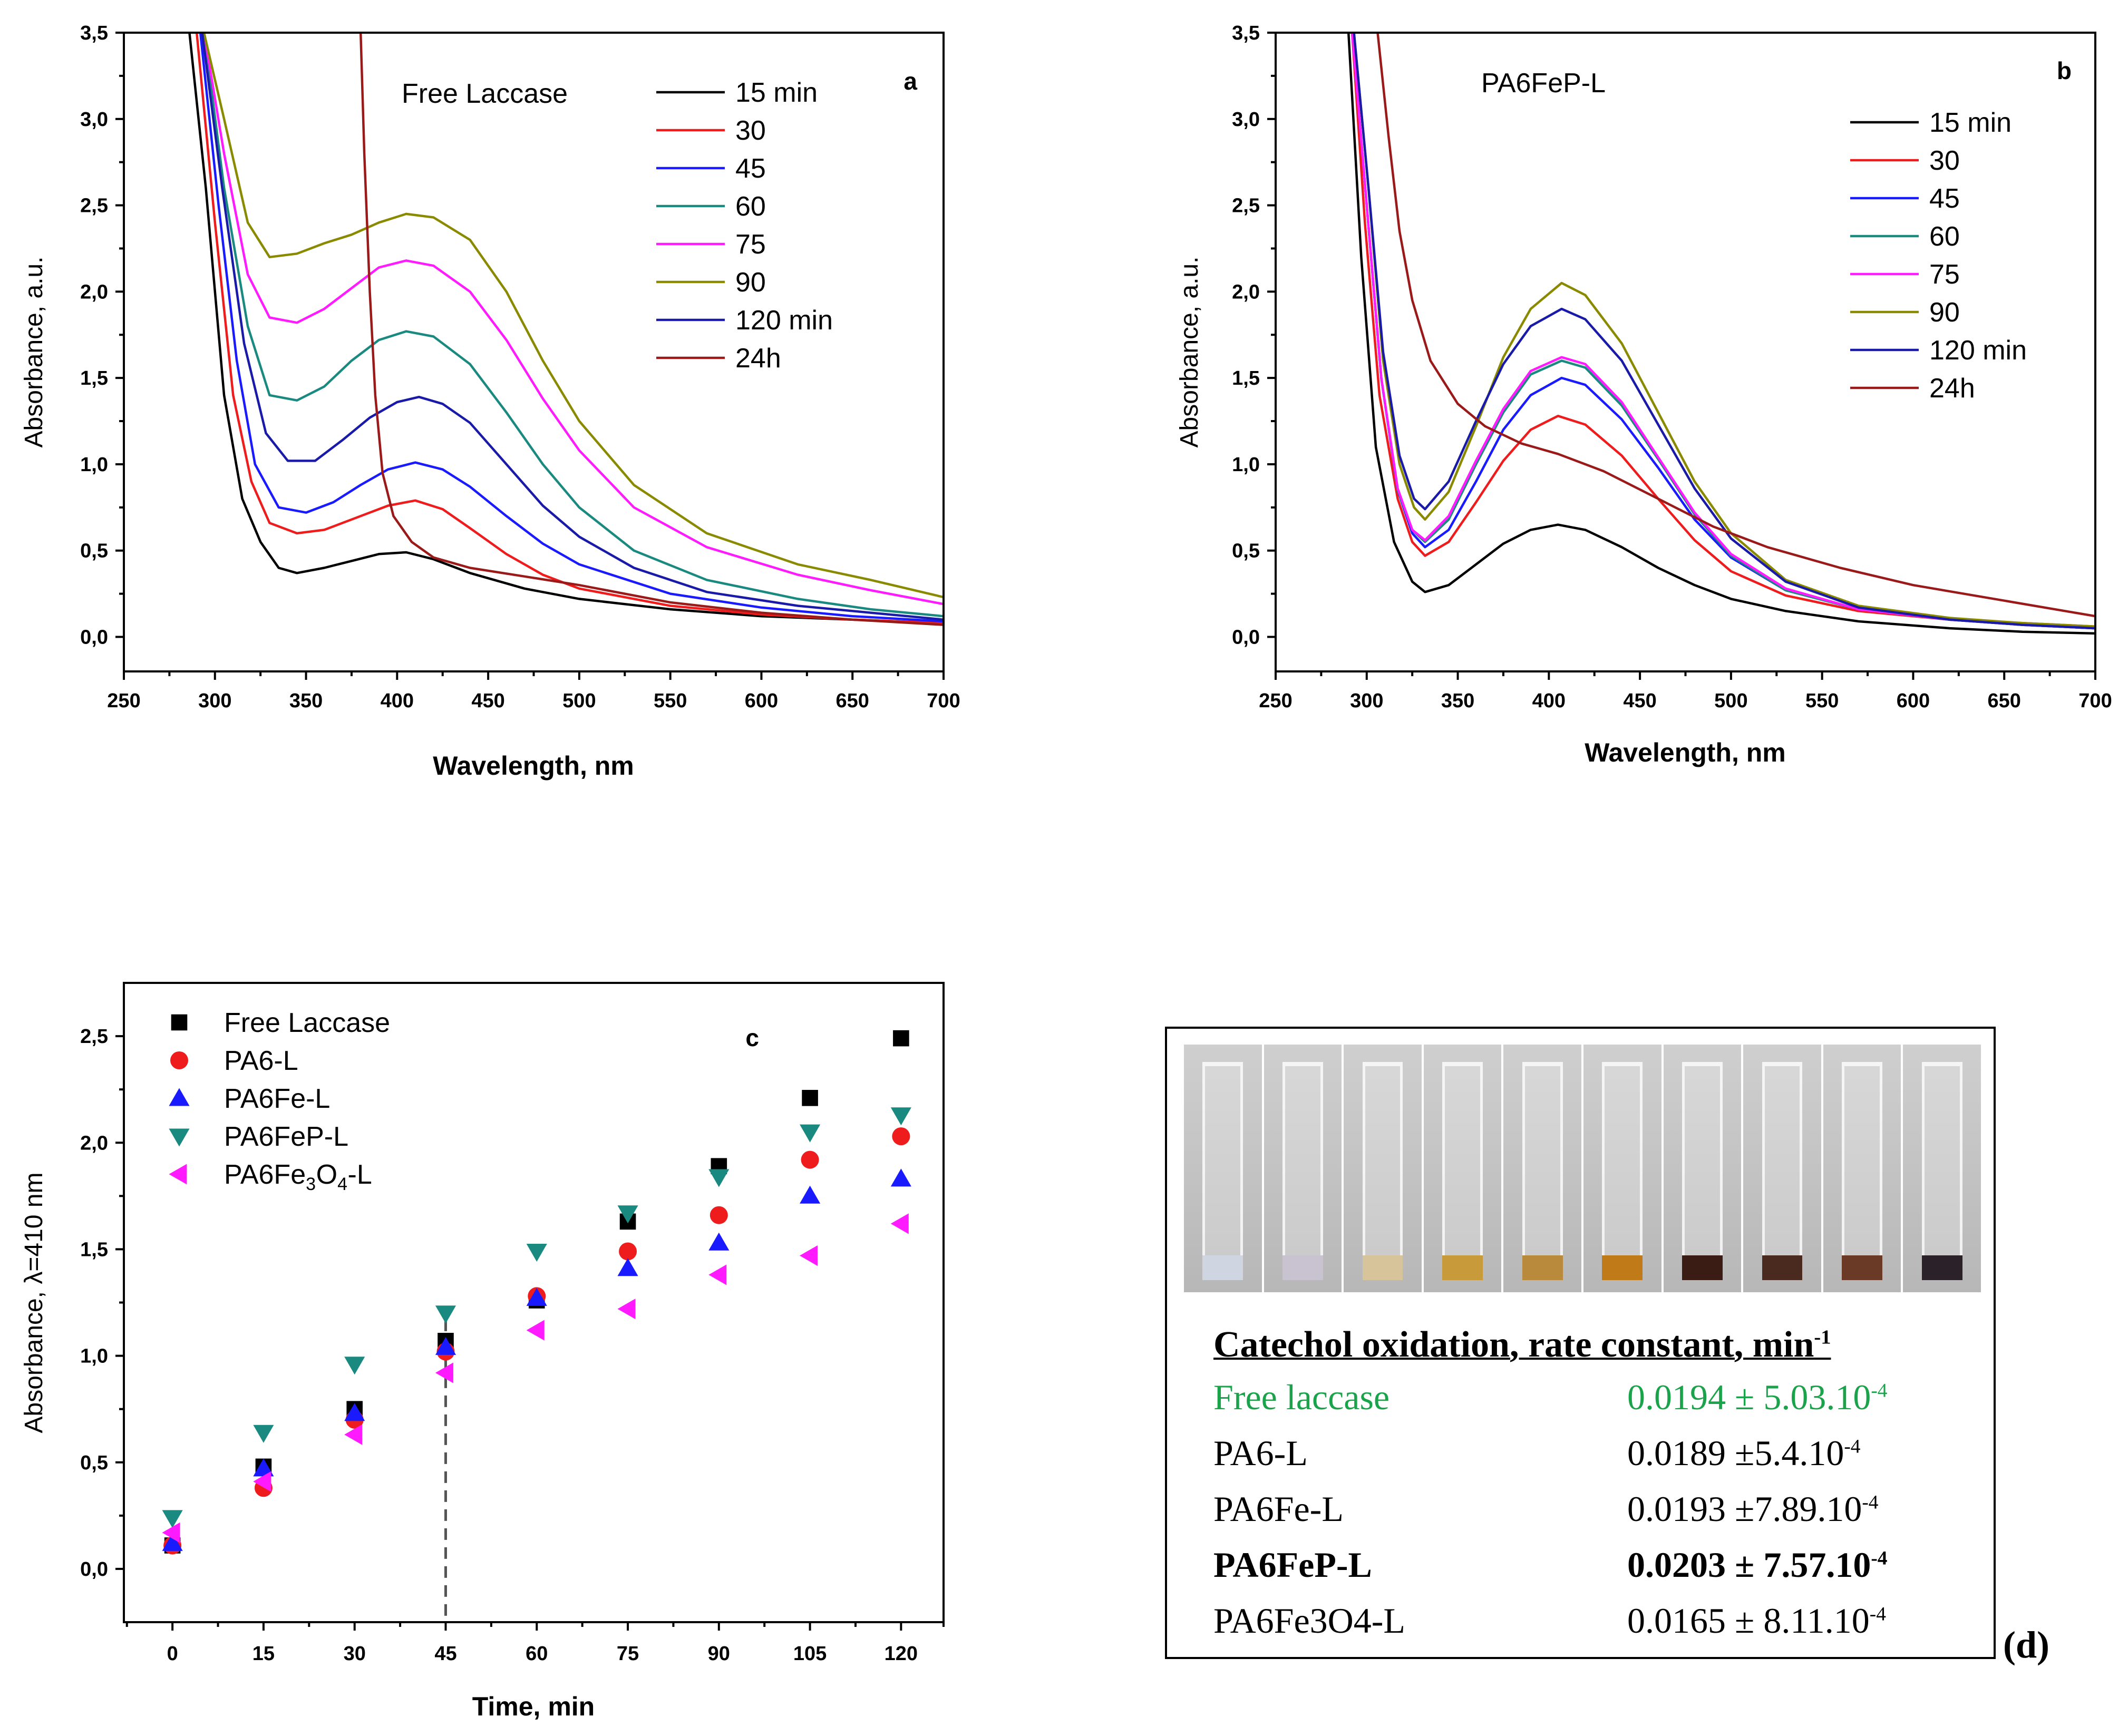  I want to click on panel-c-y-tick-label: 2,5, so click(94, 1037).